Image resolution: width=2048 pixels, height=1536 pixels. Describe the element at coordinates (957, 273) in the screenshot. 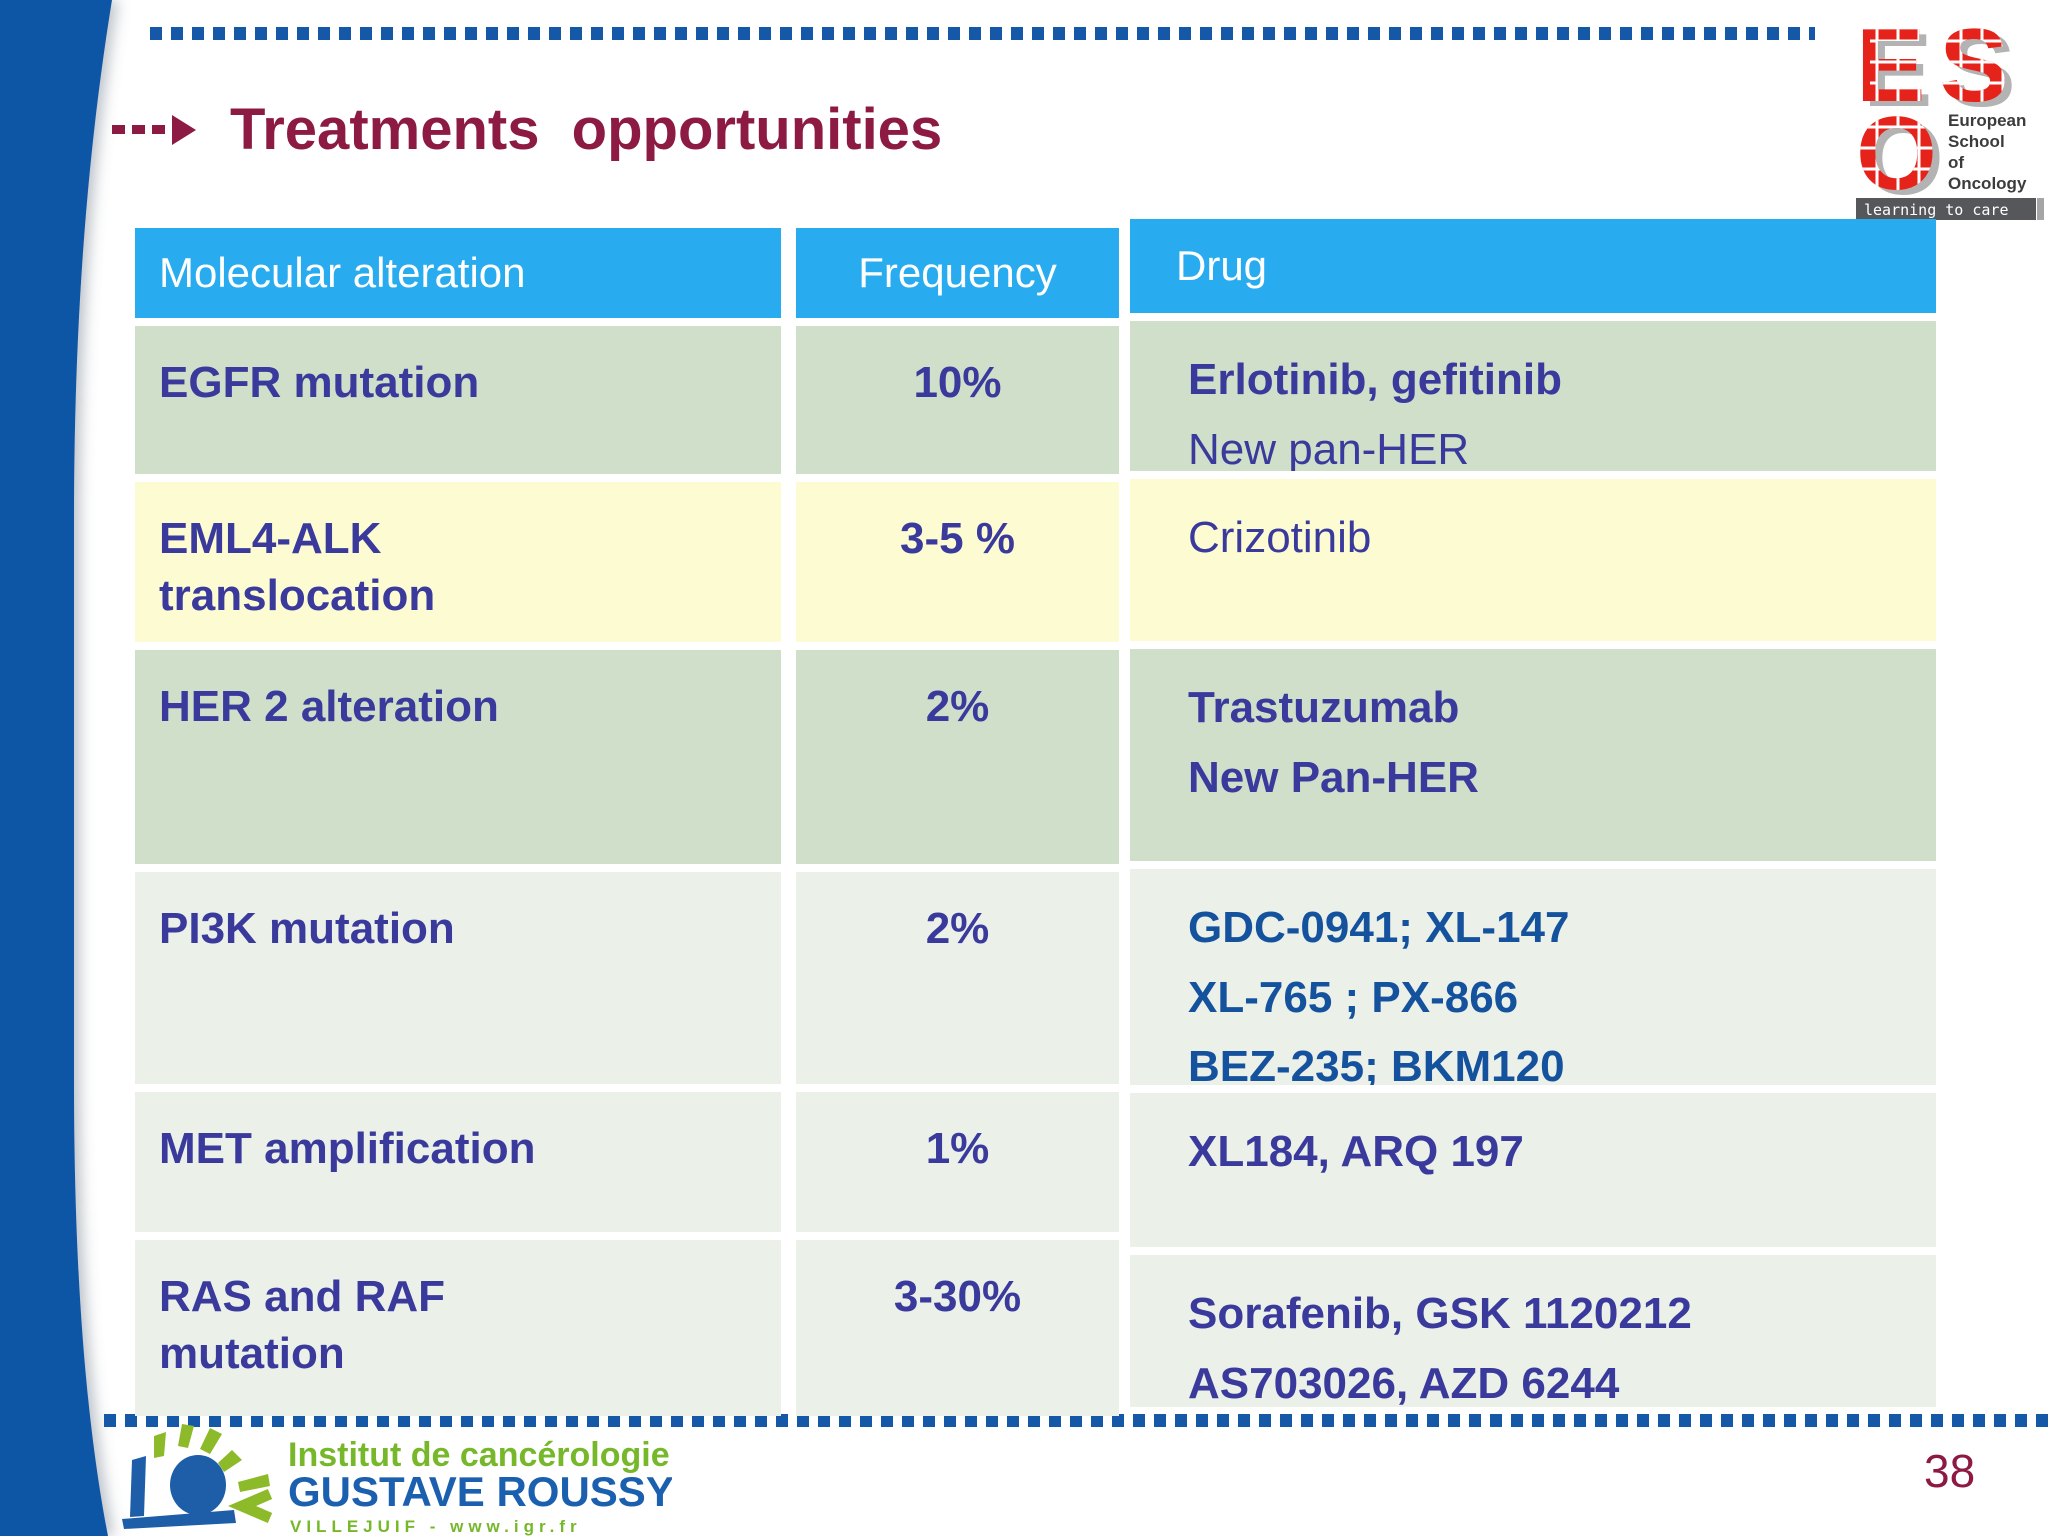

I see `header-frequency: Frequency` at that location.